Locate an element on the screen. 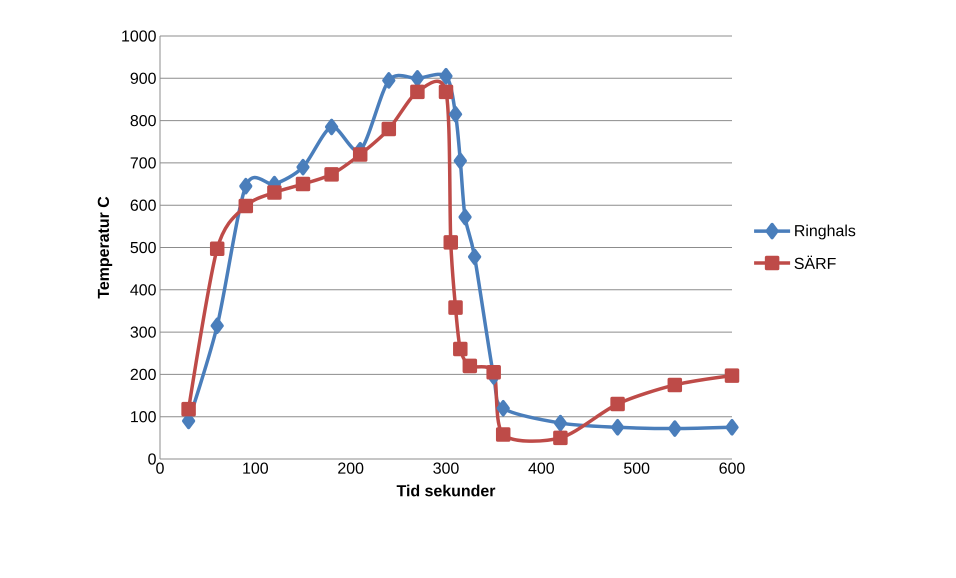 This screenshot has height=578, width=956. legend-label: Ringhals is located at coordinates (825, 232).